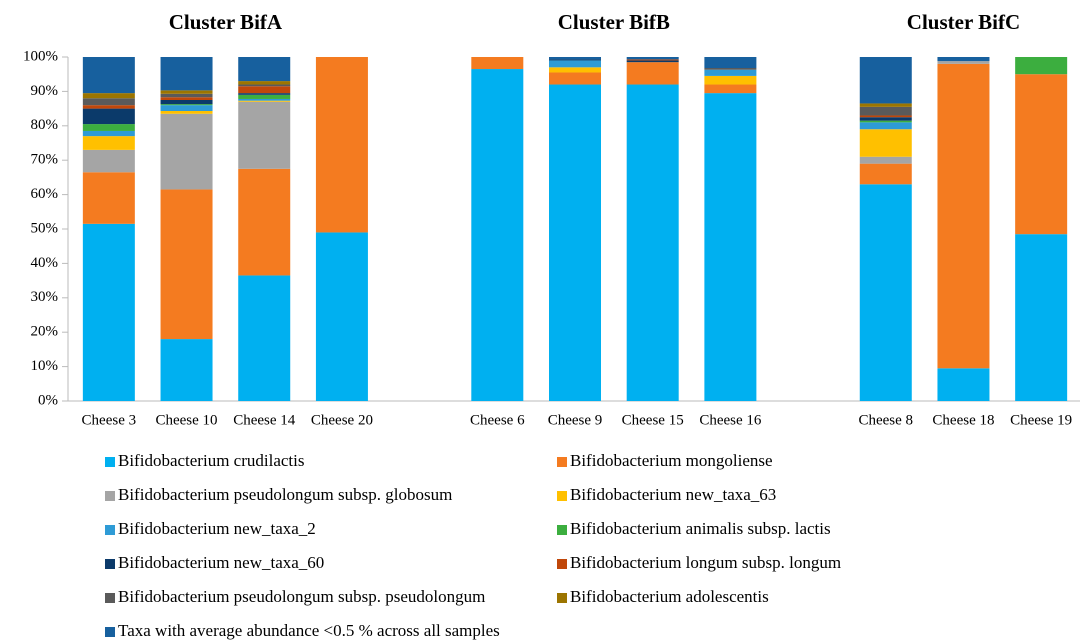 The width and height of the screenshot is (1080, 641). I want to click on x-tick-label: Cheese 15, so click(653, 420).